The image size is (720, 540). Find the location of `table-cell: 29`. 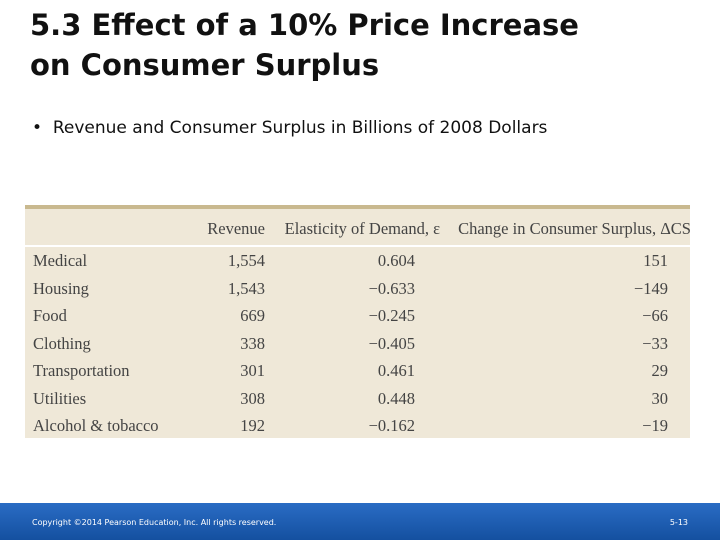

table-cell: 29 is located at coordinates (660, 370).